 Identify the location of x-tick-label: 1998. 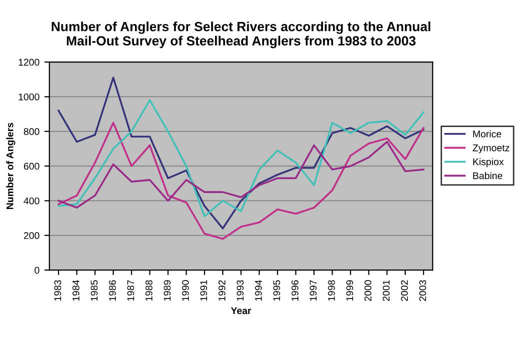
(331, 290).